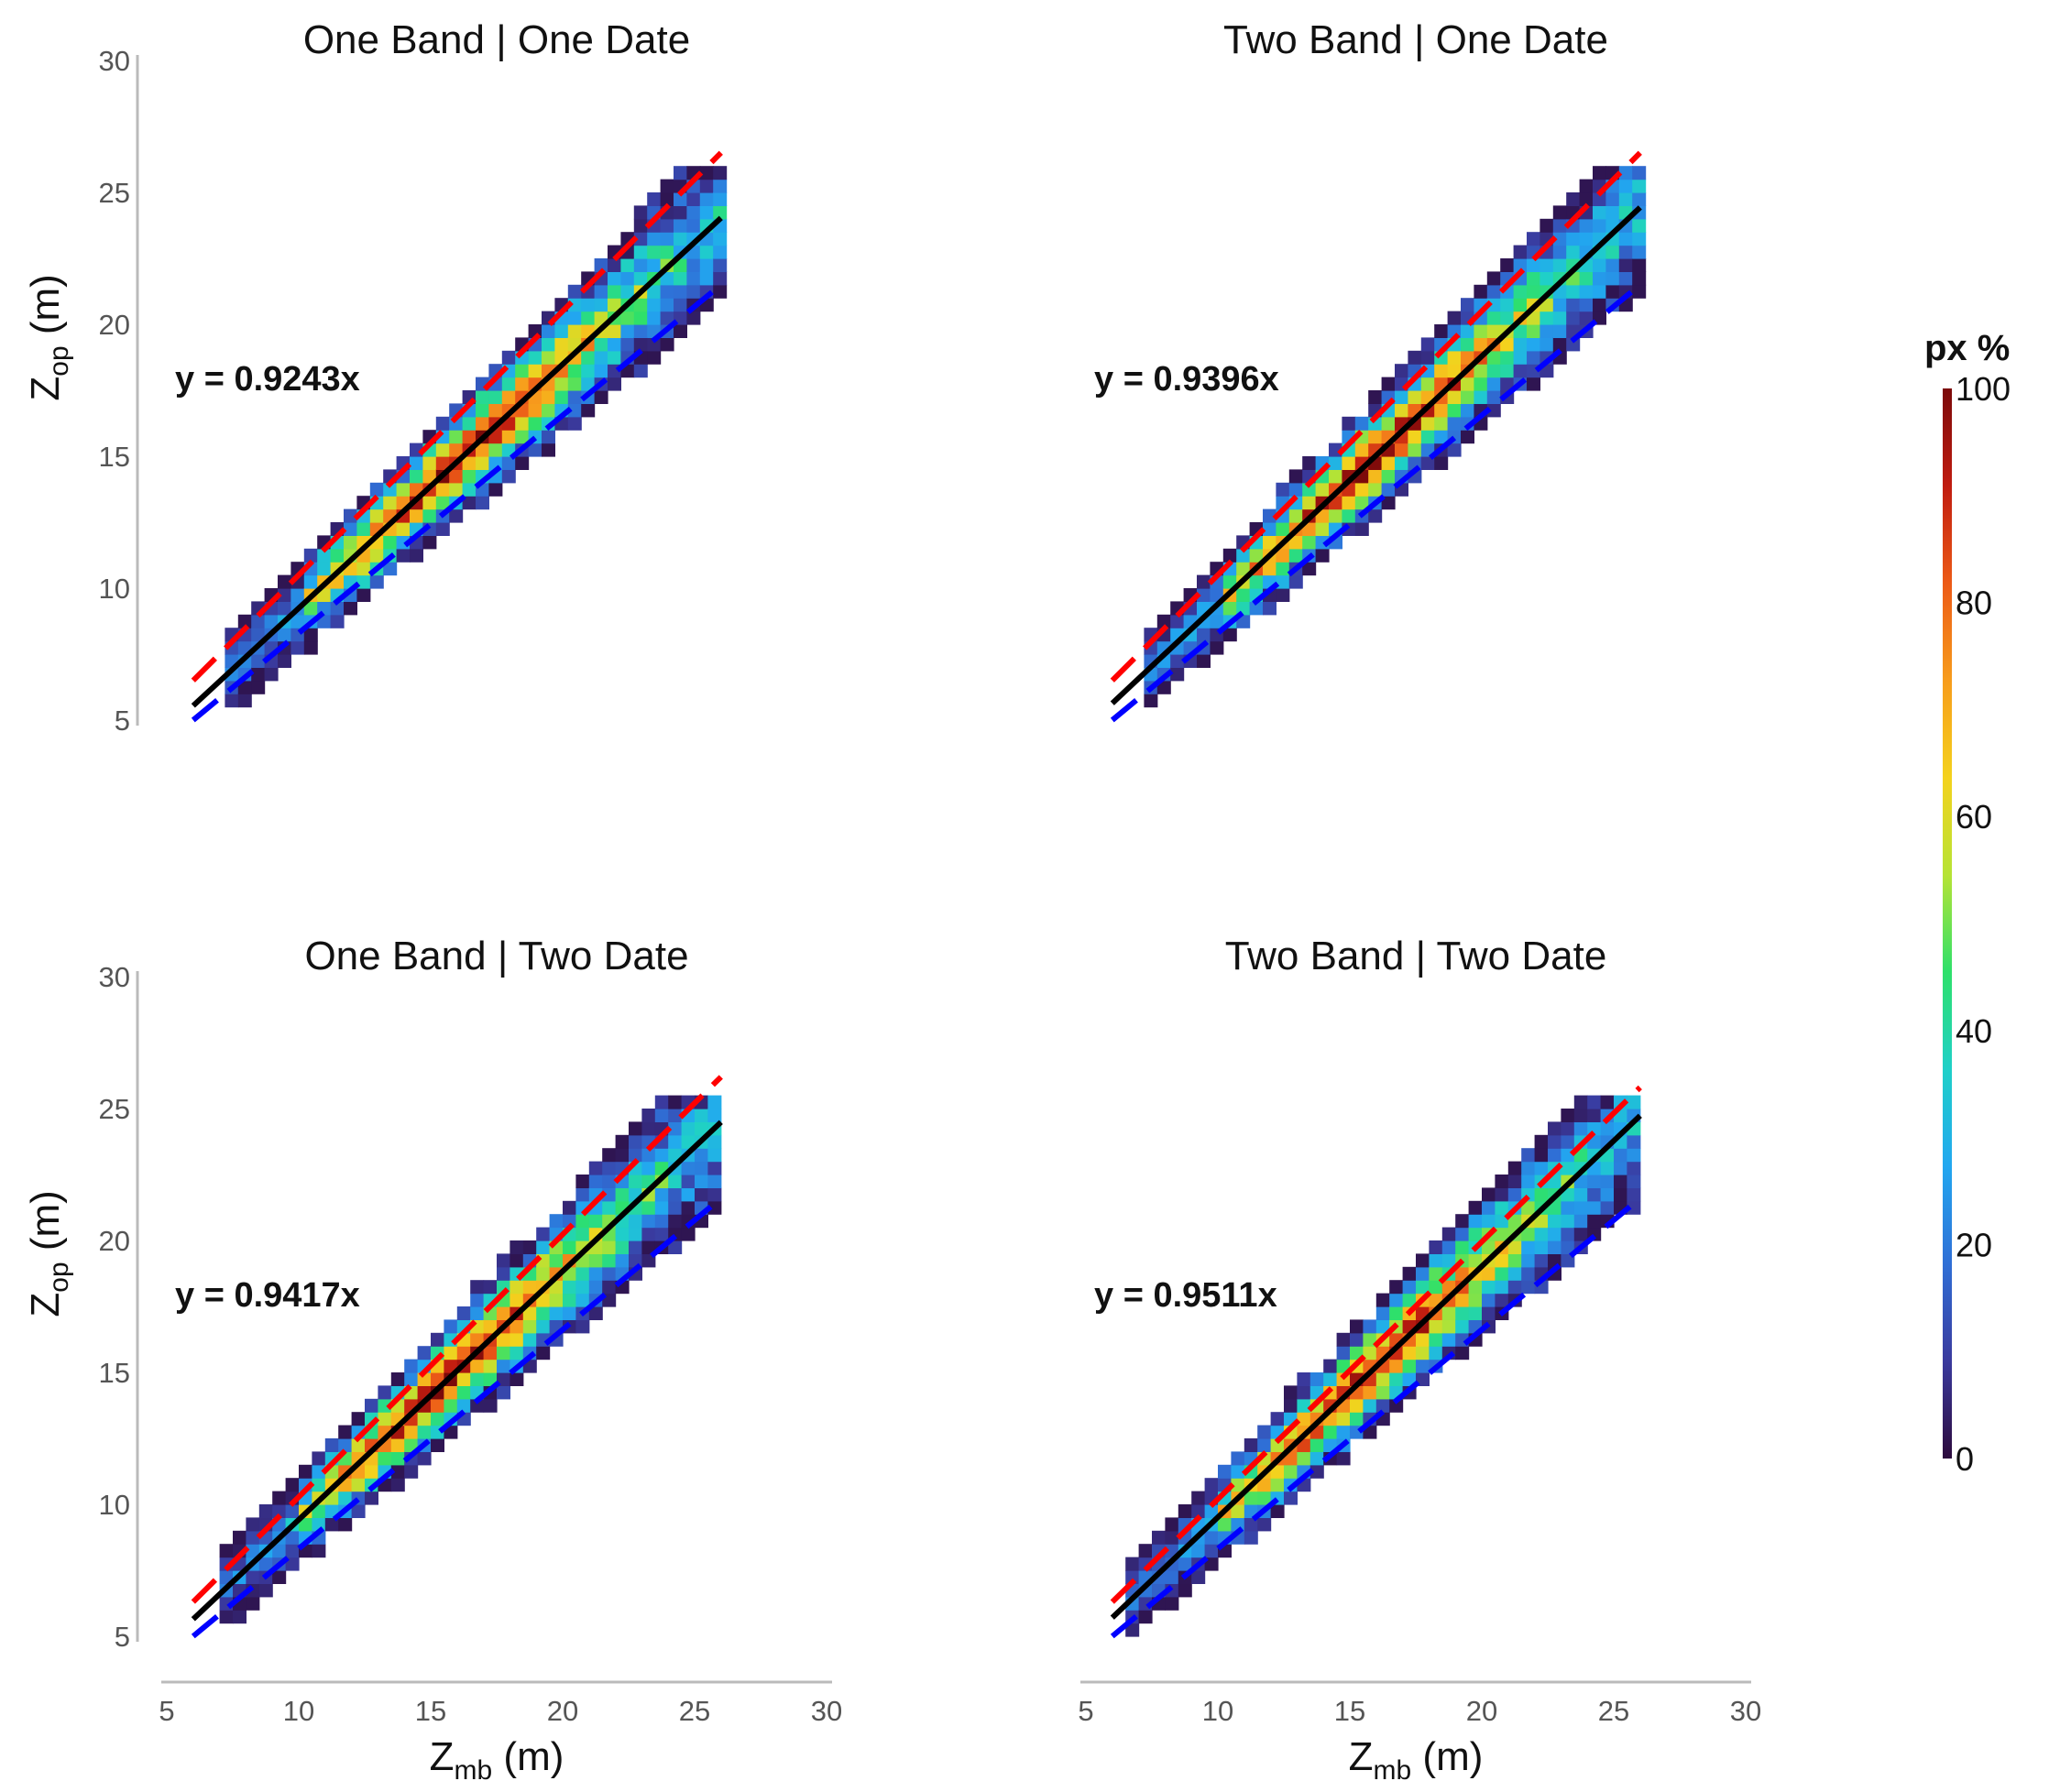 Image resolution: width=2060 pixels, height=1792 pixels. I want to click on legend-title: px %, so click(1967, 348).